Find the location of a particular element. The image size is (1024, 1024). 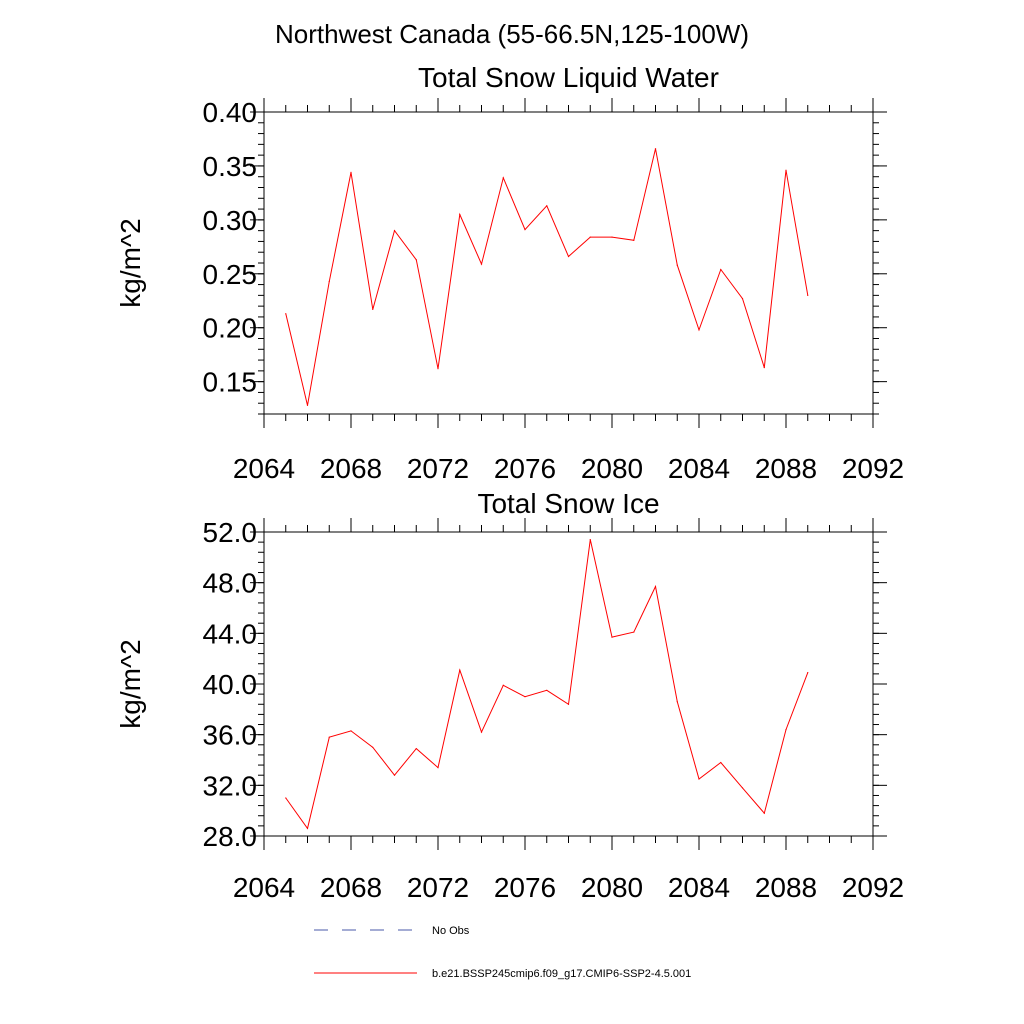

chart-0-y-tick-label: 0.15 is located at coordinates (230, 382).